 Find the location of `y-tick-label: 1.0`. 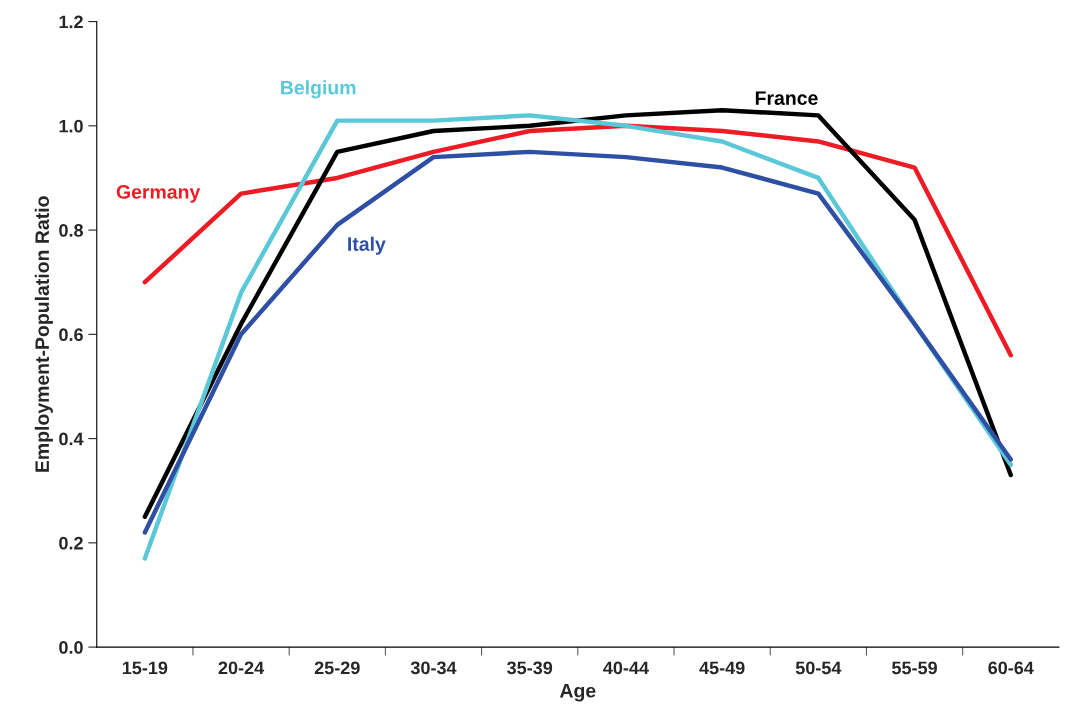

y-tick-label: 1.0 is located at coordinates (71, 126).